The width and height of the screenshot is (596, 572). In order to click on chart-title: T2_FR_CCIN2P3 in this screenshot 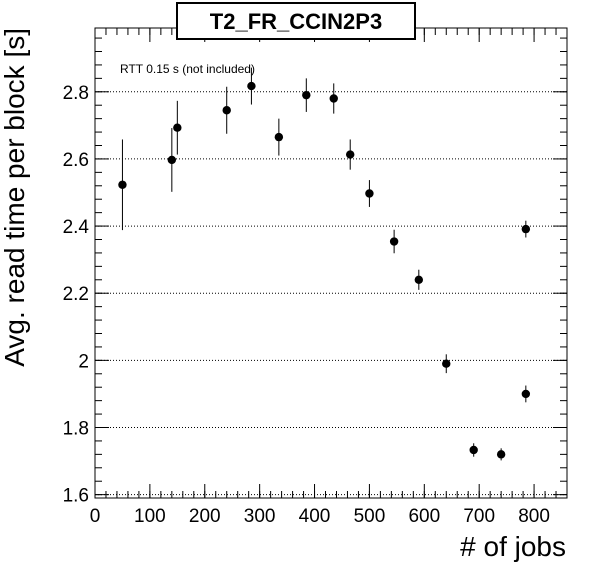, I will do `click(296, 21)`.